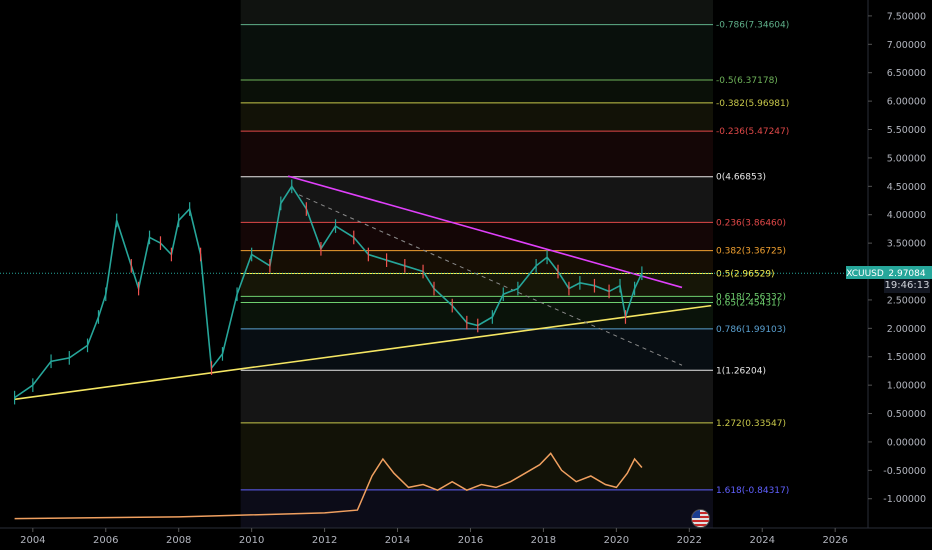 This screenshot has width=932, height=550. What do you see at coordinates (751, 252) in the screenshot?
I see `fib-level-label: 0.382(3.36725)` at bounding box center [751, 252].